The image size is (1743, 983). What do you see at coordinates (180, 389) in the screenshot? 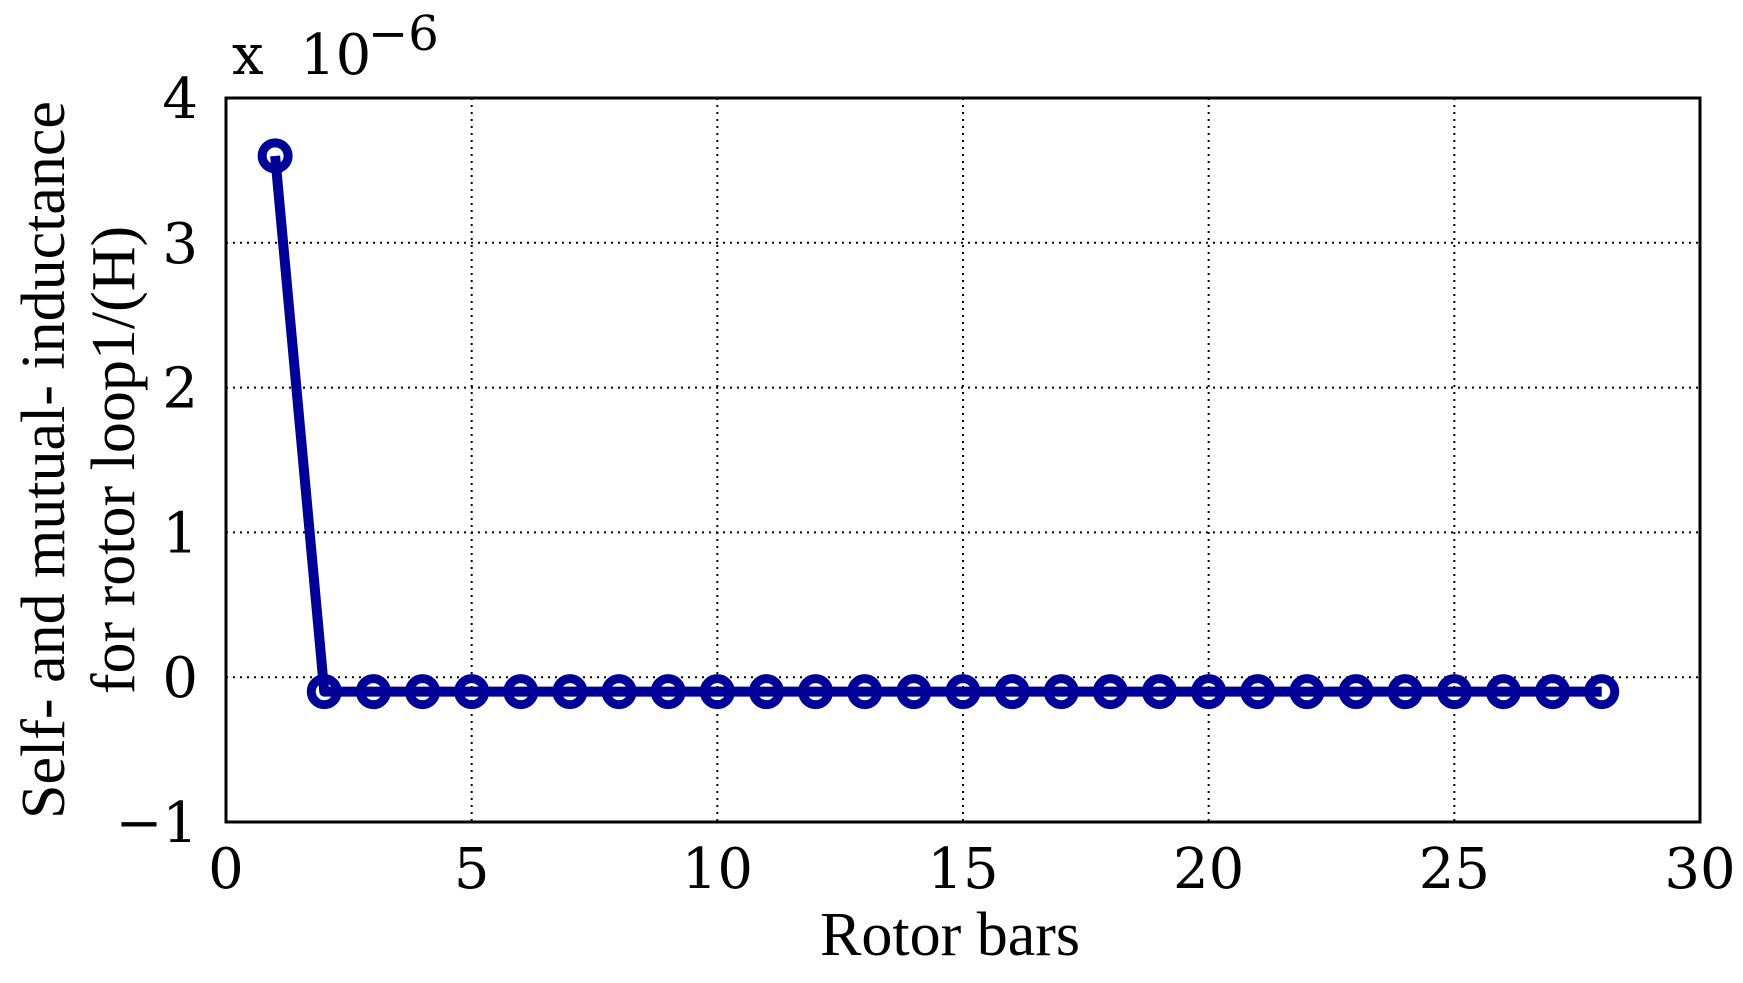
I see `y-tick-label: 2` at bounding box center [180, 389].